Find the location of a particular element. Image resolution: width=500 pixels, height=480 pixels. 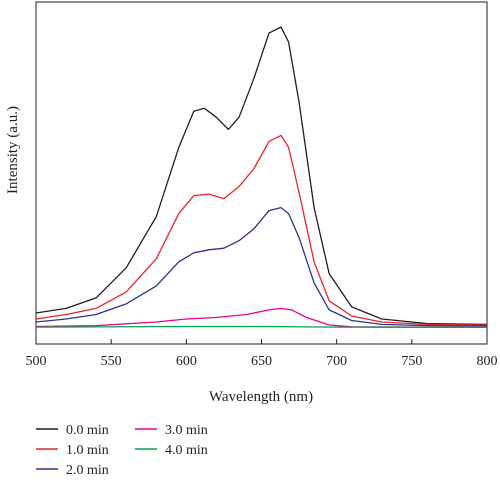

x-tick-label: 650 is located at coordinates (261, 361).